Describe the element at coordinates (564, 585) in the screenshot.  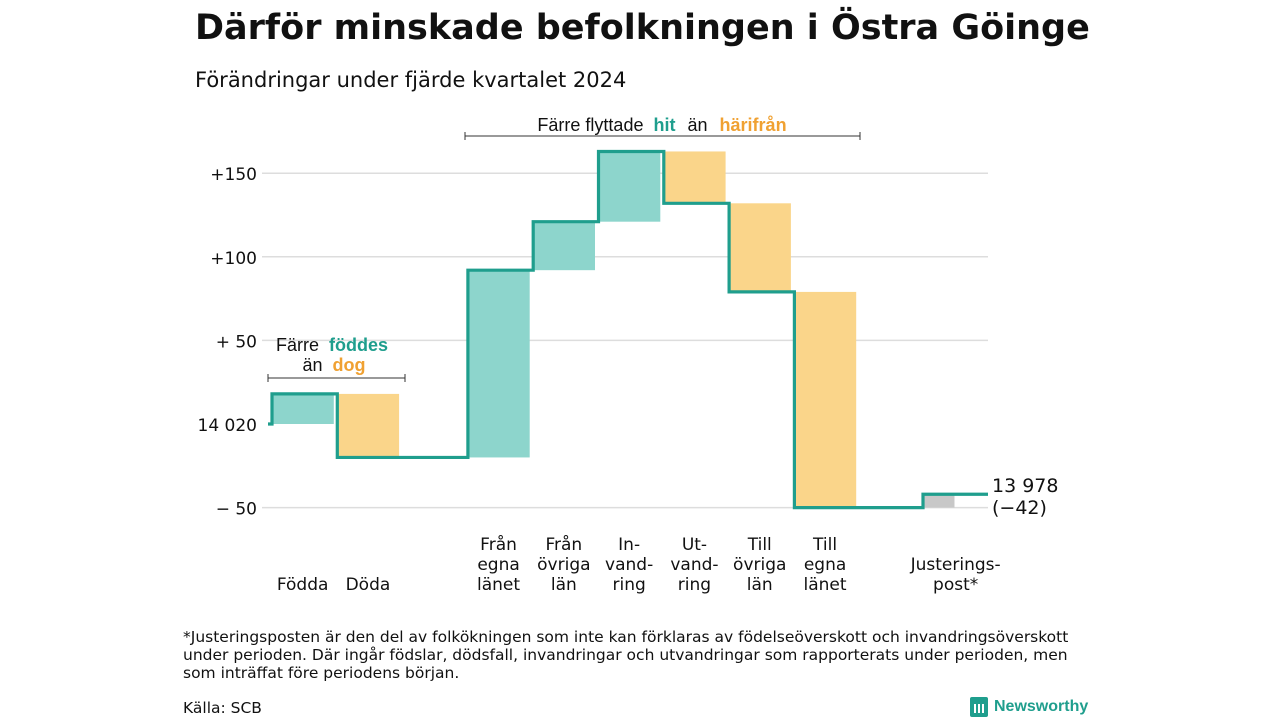
I see `x-tick-label-4-2: län` at that location.